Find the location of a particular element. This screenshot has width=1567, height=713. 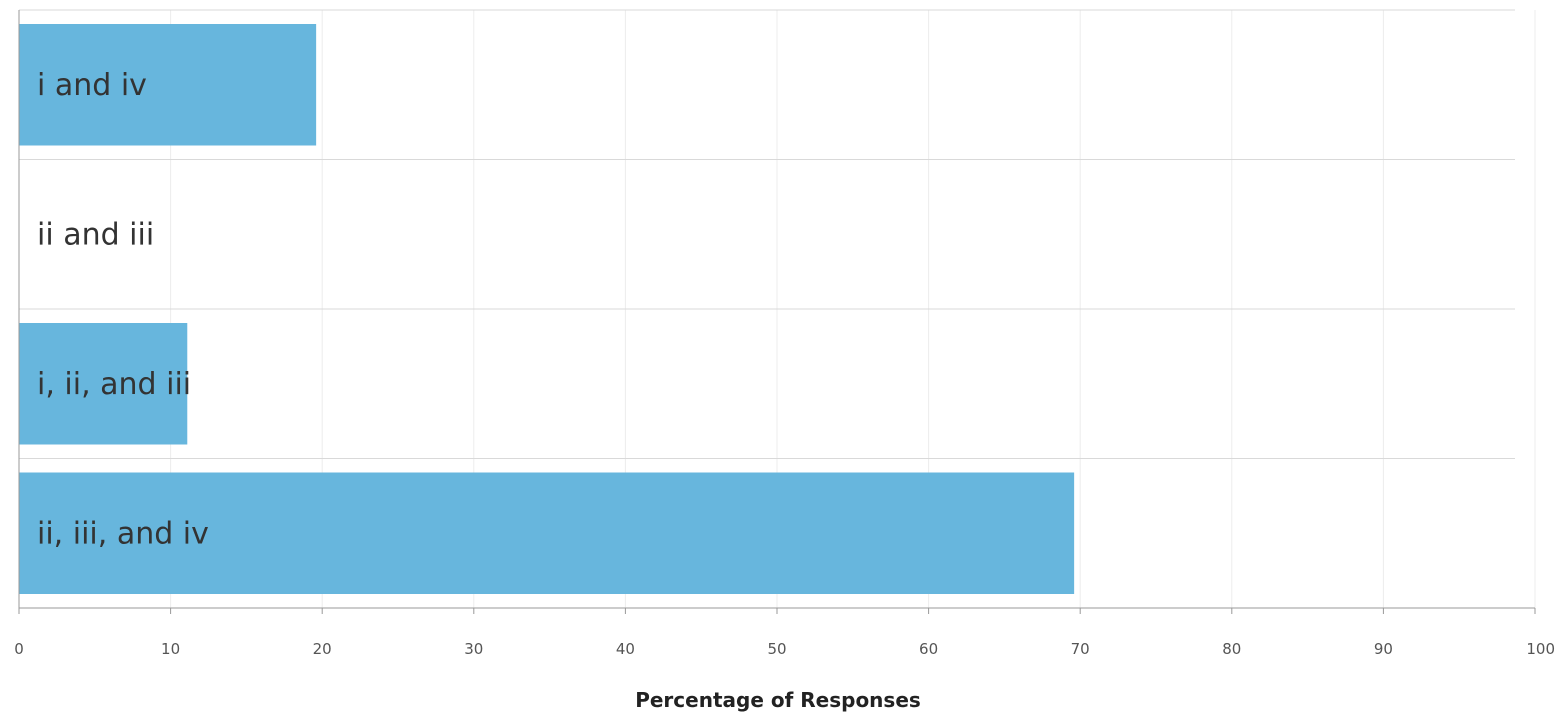

x-tick-label: 50 is located at coordinates (776, 649).